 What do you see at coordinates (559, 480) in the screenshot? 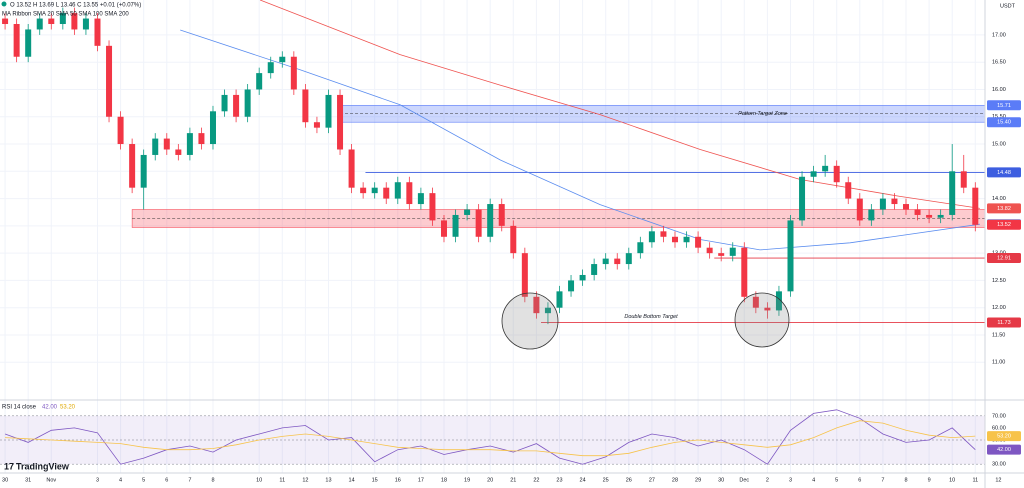
I see `x-tick-label: 23` at bounding box center [559, 480].